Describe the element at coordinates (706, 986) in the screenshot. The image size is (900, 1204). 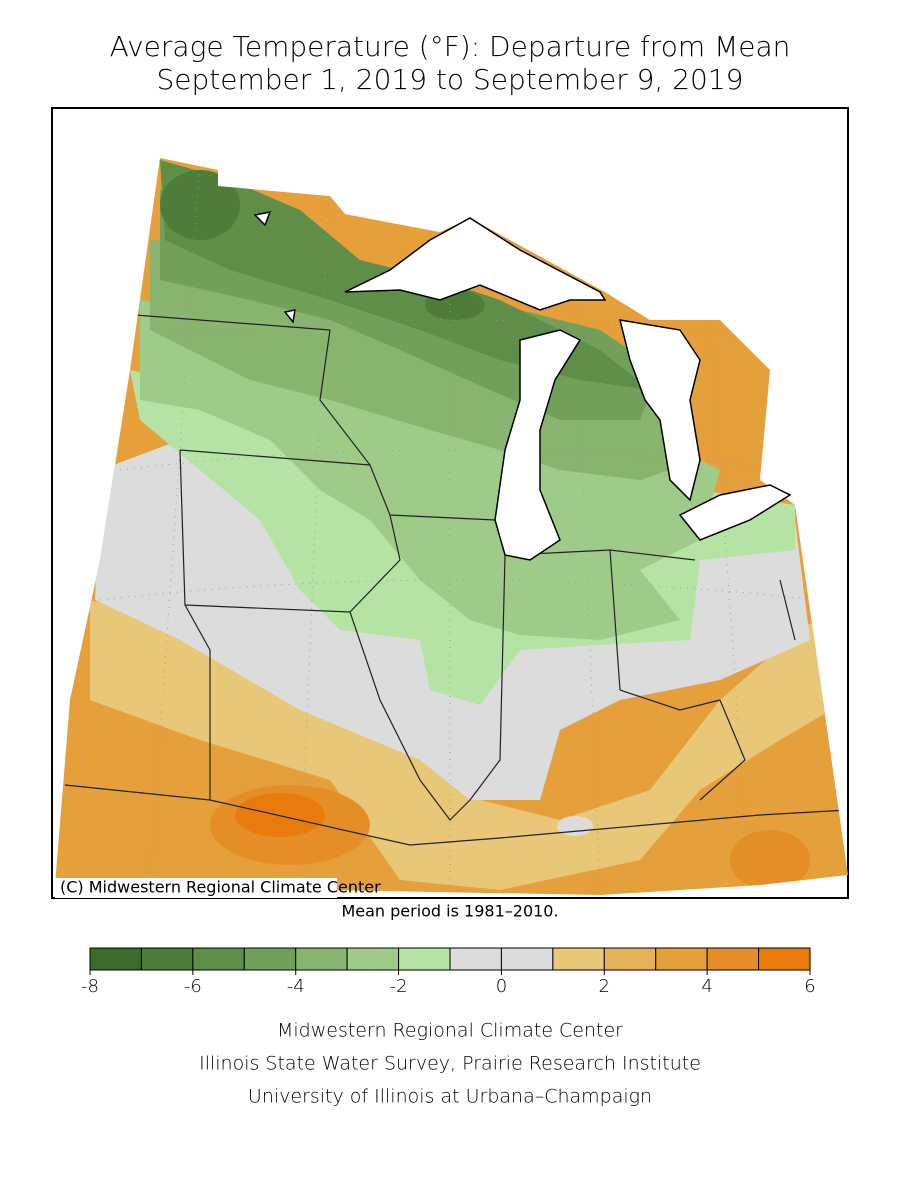
I see `legend-tick-label: 4` at that location.